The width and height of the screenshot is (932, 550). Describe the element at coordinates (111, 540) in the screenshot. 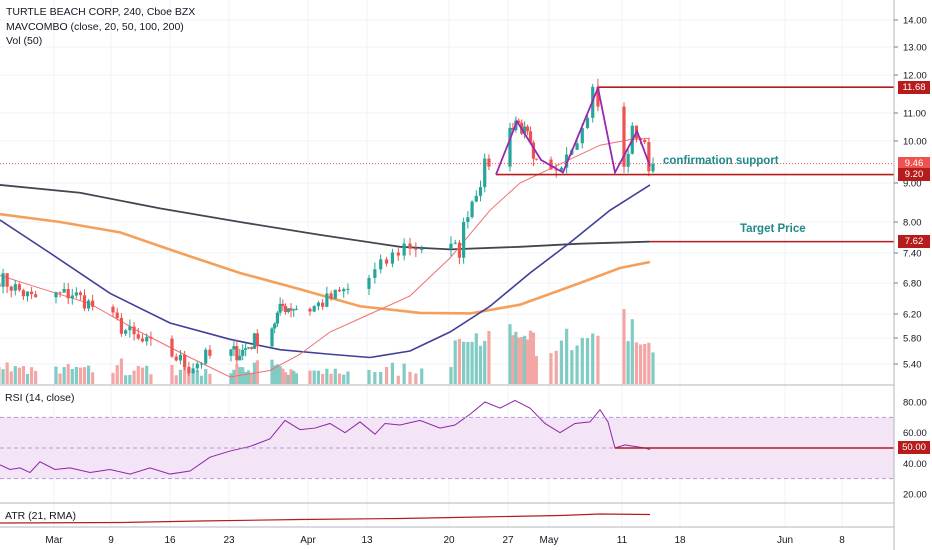

I see `time-tick-label: 9` at that location.